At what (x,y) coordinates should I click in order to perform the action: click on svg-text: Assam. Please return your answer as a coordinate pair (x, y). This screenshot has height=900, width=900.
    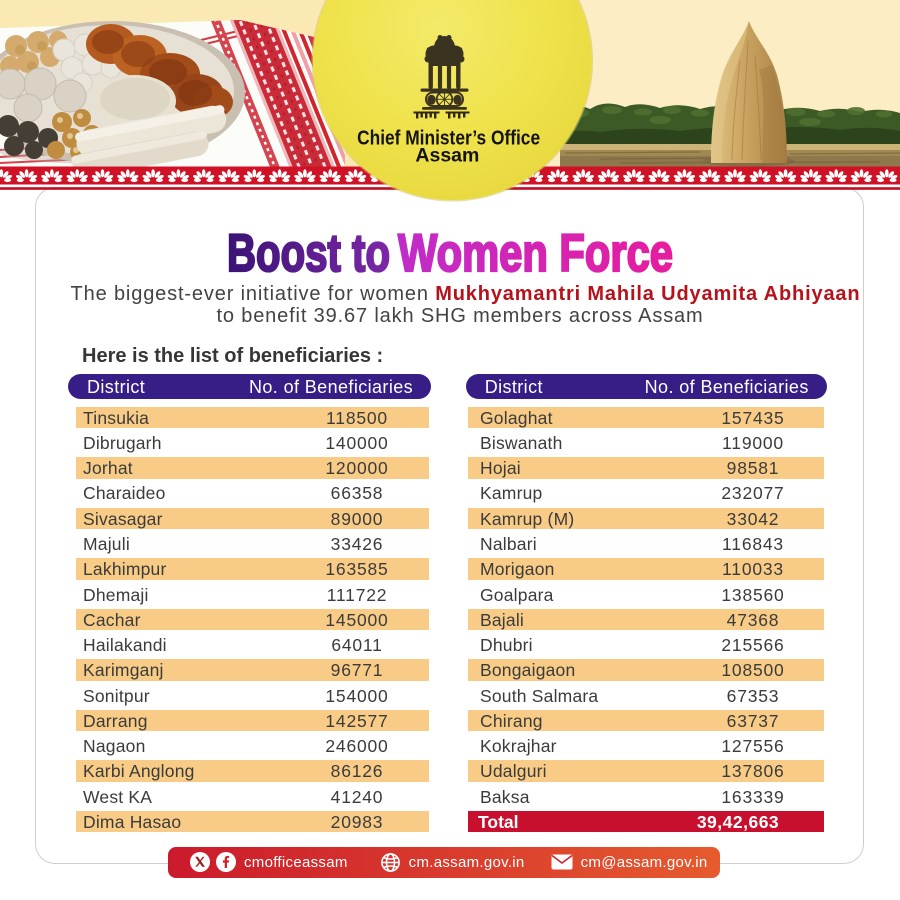
    Looking at the image, I should click on (447, 156).